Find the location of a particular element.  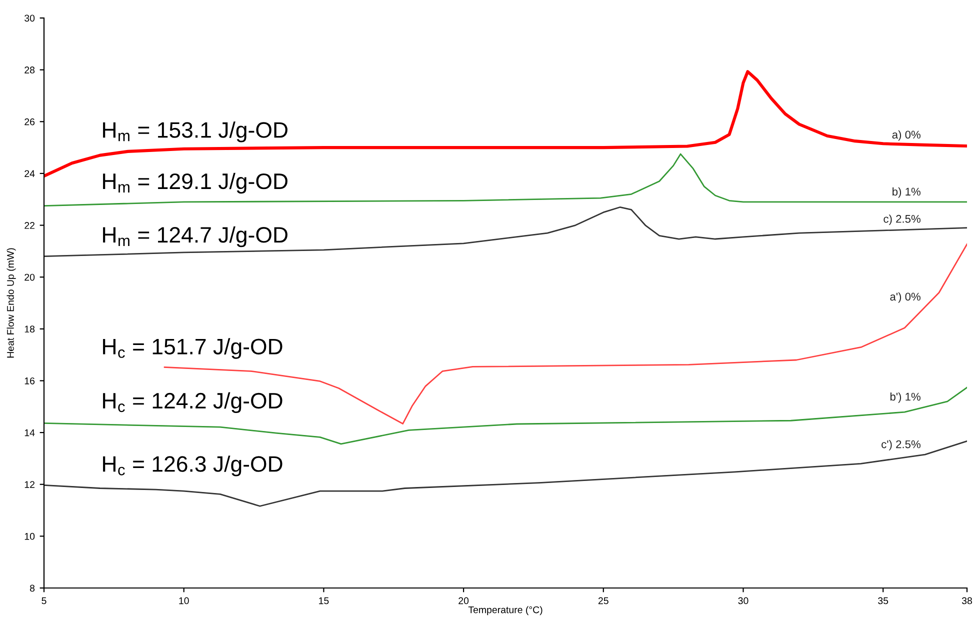

series-label: a') 0% is located at coordinates (905, 297).